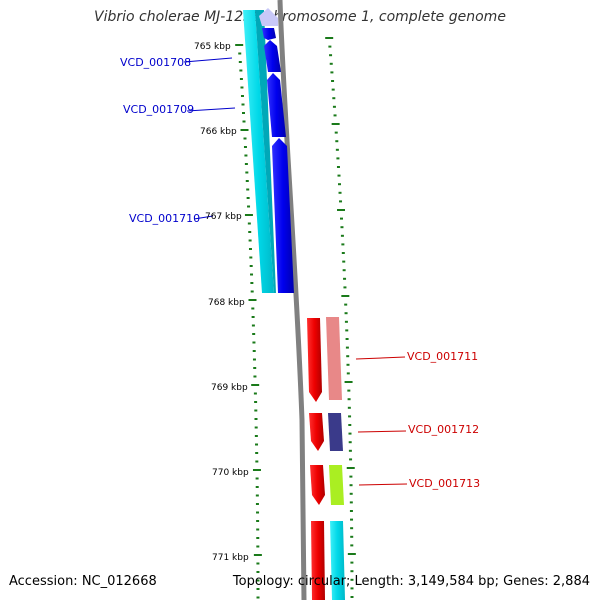 The image size is (600, 600). What do you see at coordinates (334, 358) in the screenshot?
I see `cog-feature-salmon` at bounding box center [334, 358].